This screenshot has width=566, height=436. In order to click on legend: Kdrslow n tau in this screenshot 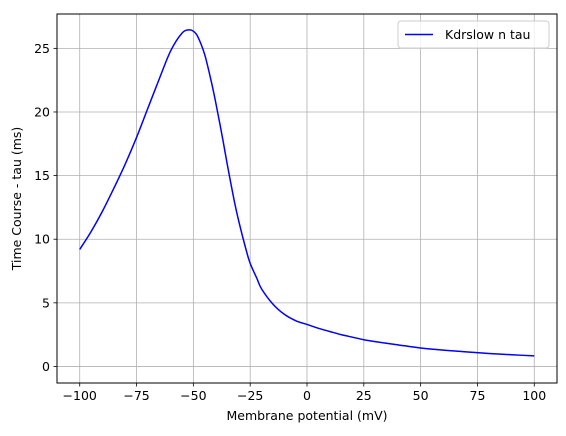, I will do `click(473, 34)`.